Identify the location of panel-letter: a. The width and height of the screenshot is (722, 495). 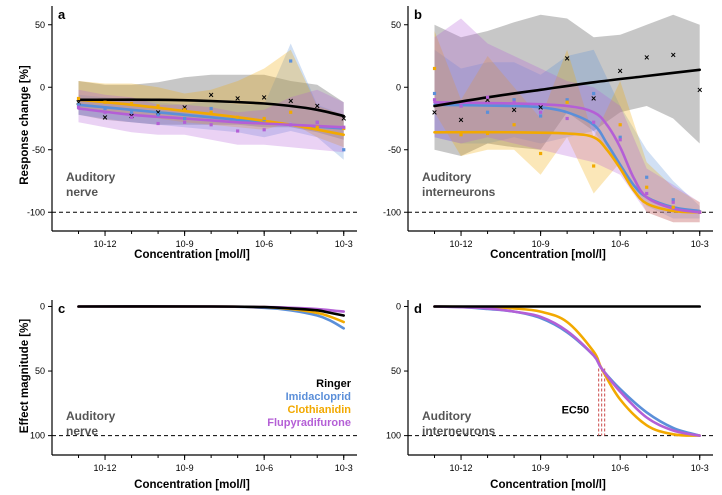
(62, 14).